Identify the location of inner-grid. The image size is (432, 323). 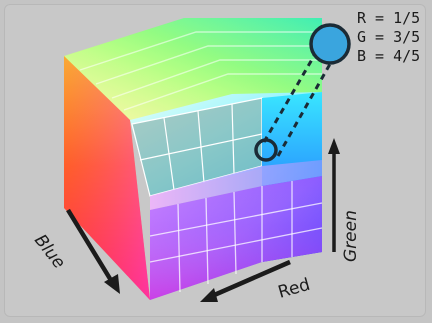
(197, 147).